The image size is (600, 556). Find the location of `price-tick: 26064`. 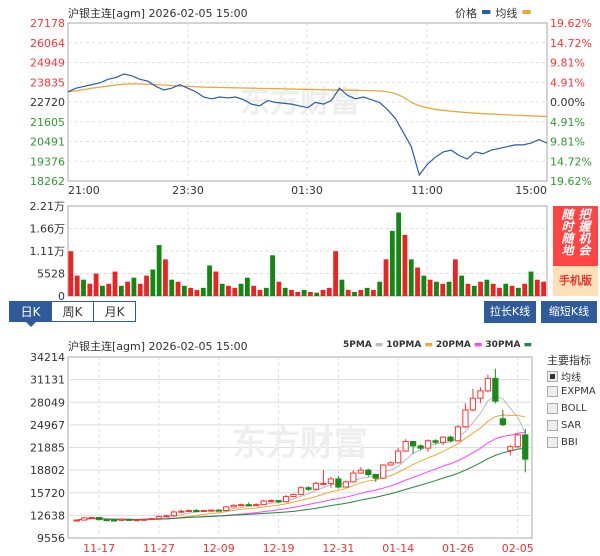

price-tick: 26064 is located at coordinates (47, 43).